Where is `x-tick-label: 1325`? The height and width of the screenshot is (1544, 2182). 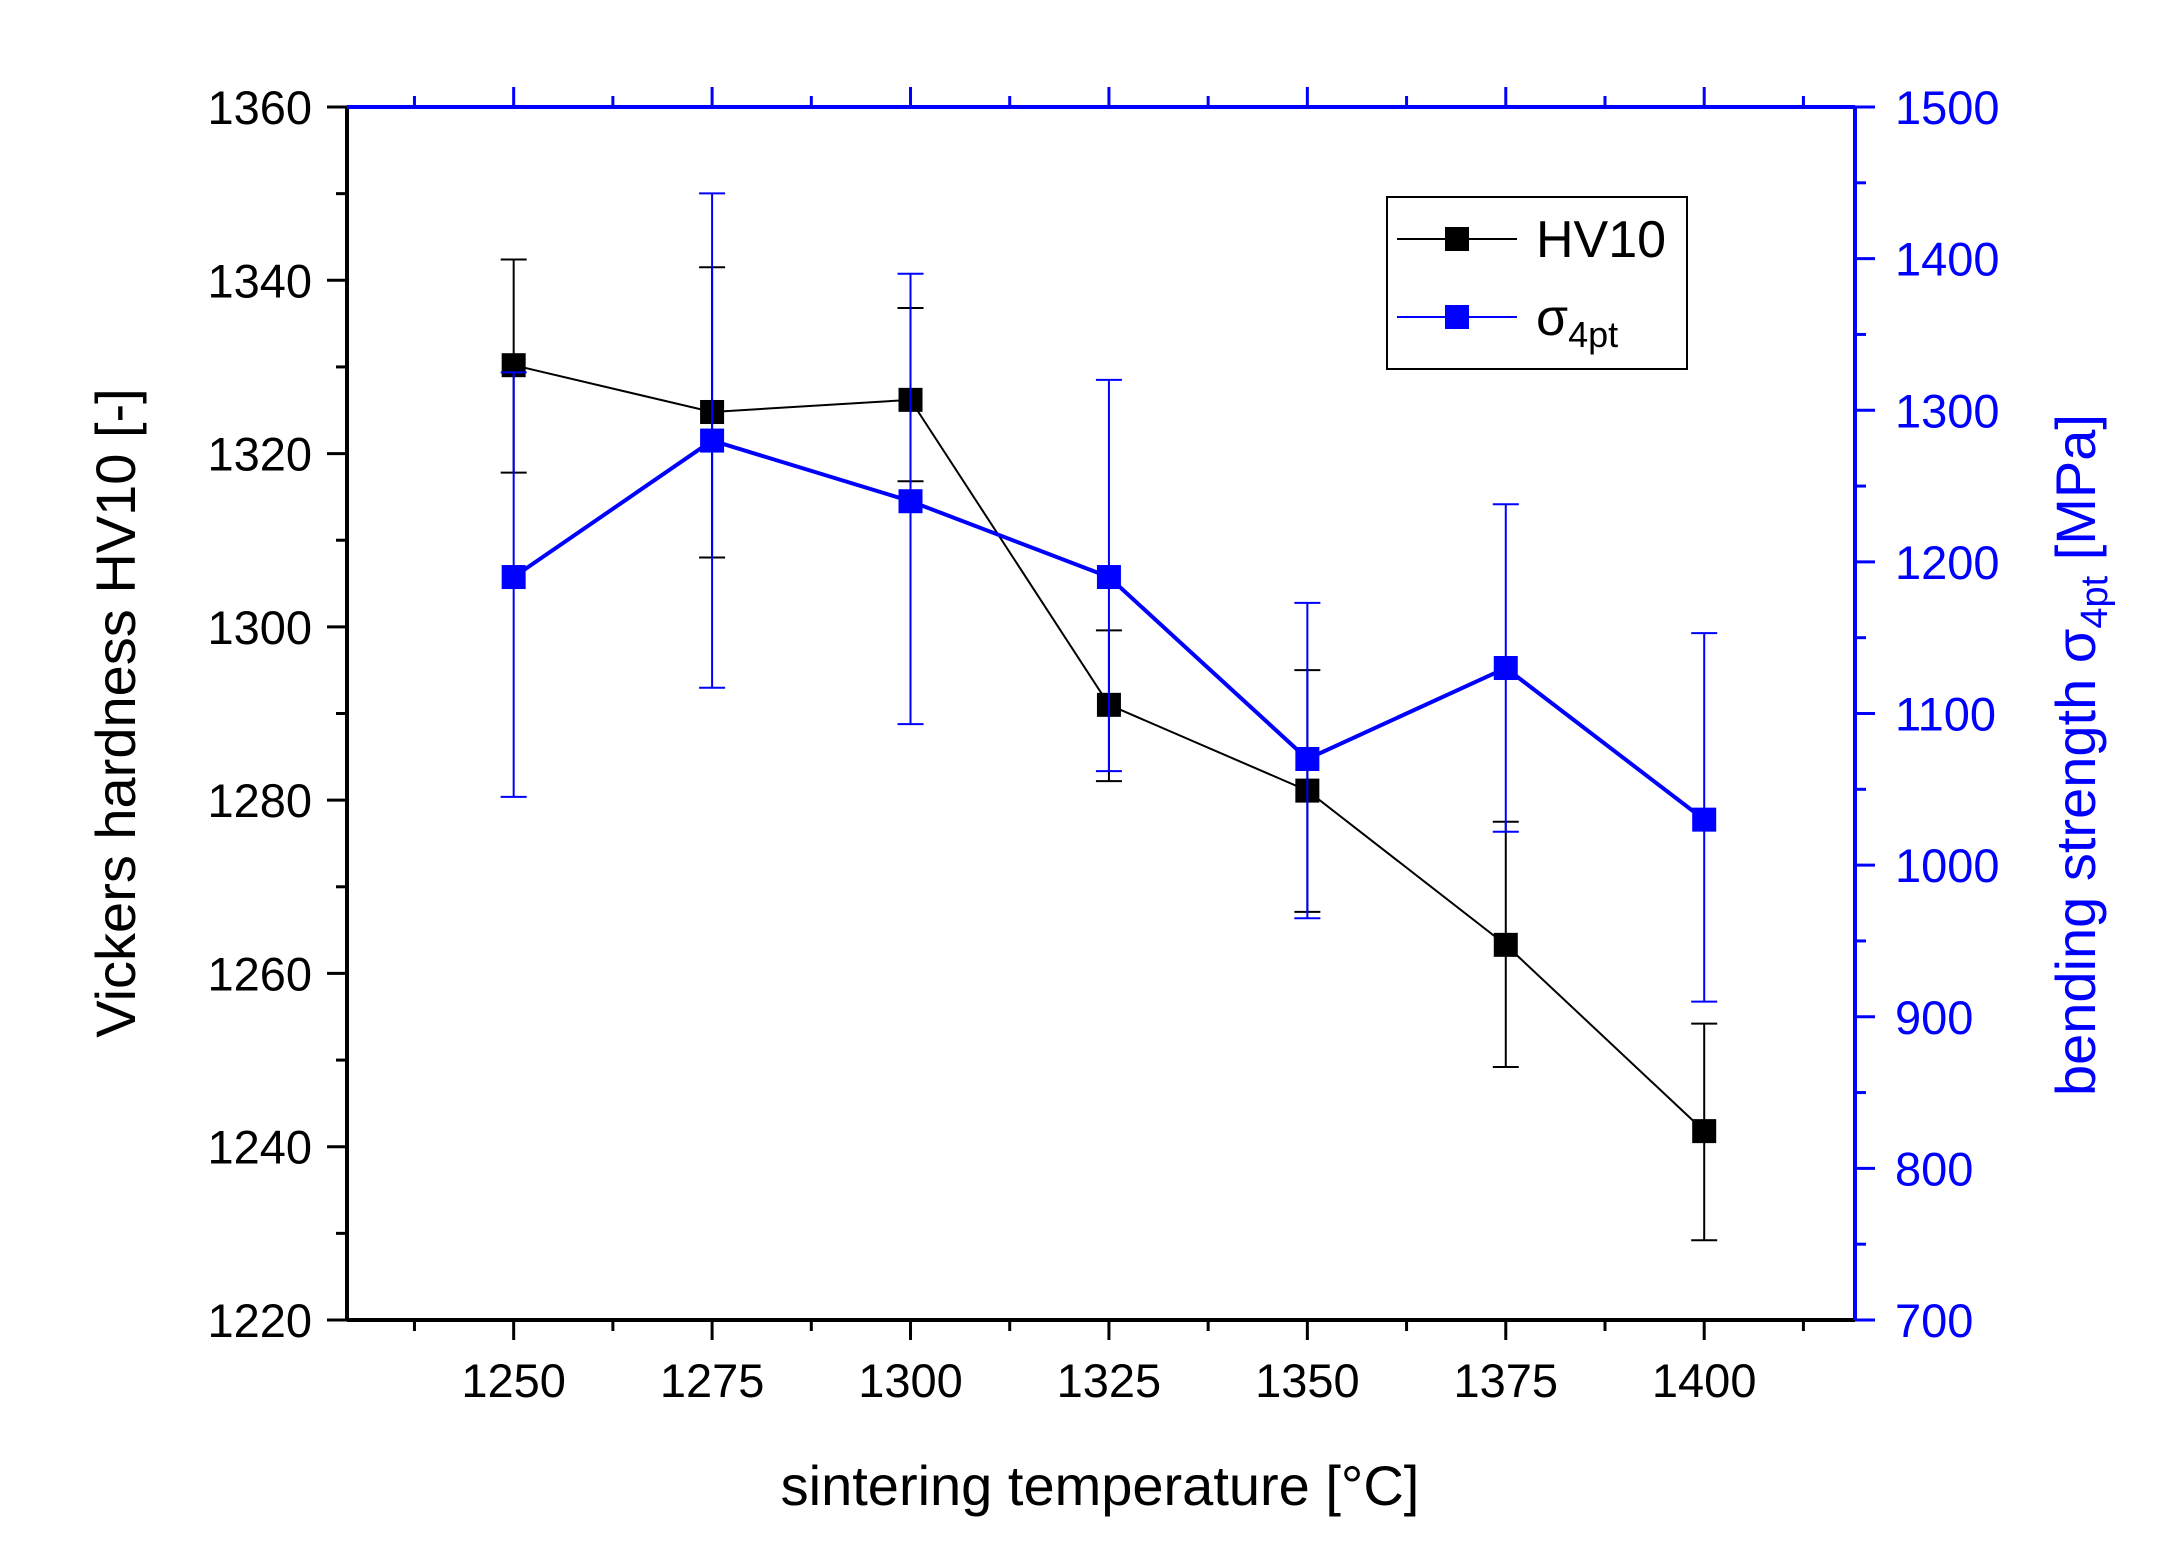 x-tick-label: 1325 is located at coordinates (1109, 1380).